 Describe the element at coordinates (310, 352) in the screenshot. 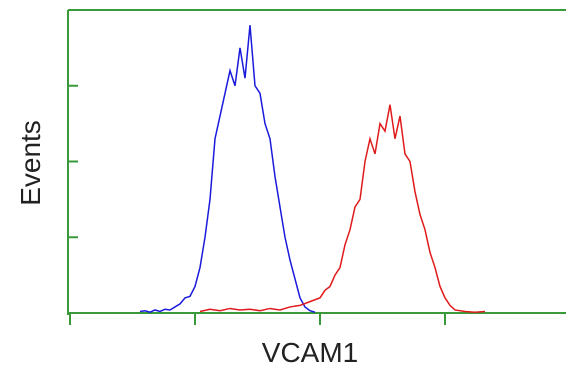

I see `x-axis-label: VCAM1` at that location.